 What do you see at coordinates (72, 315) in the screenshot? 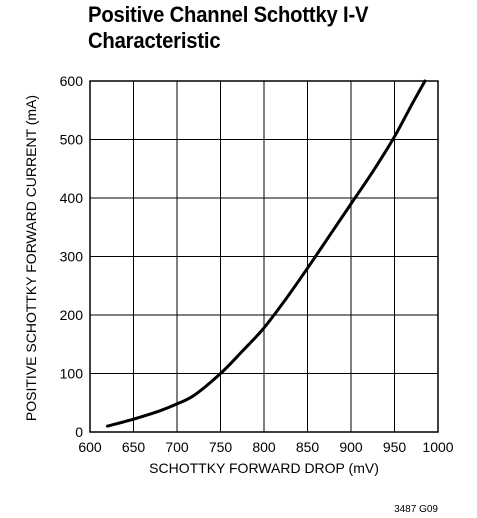
I see `y-tick-label: 200` at bounding box center [72, 315].